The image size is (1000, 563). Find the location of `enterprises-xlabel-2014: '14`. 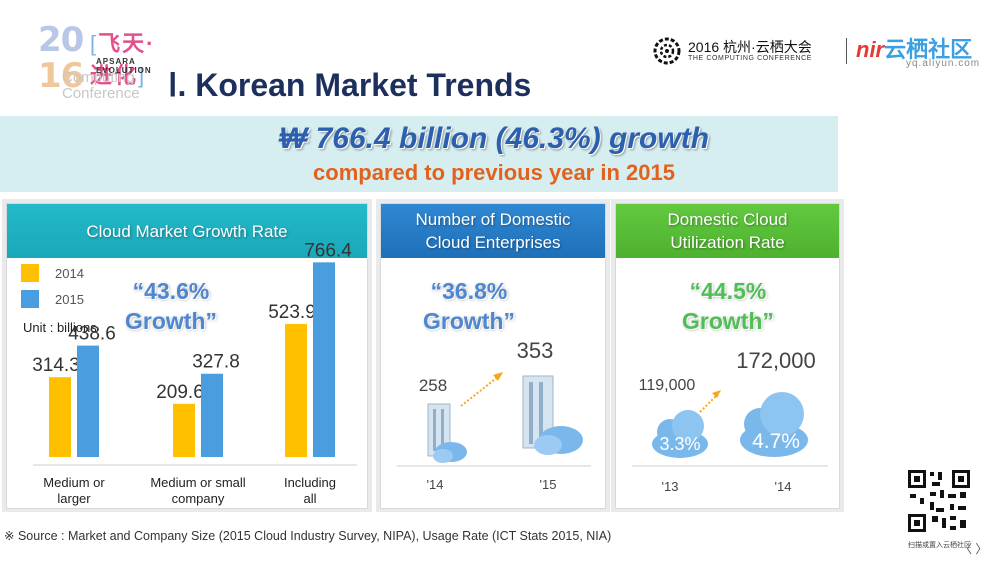

enterprises-xlabel-2014: '14 is located at coordinates (435, 484).